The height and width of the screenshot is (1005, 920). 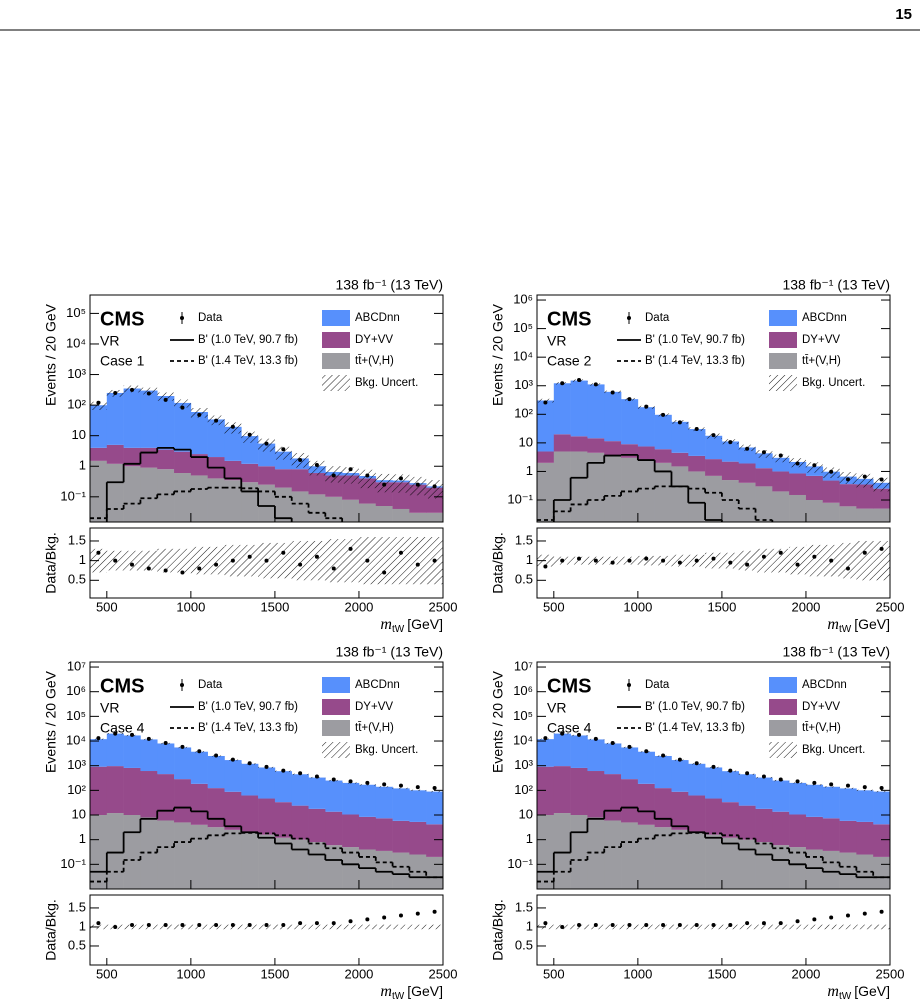 What do you see at coordinates (266, 930) in the screenshot?
I see `ratio-frame` at bounding box center [266, 930].